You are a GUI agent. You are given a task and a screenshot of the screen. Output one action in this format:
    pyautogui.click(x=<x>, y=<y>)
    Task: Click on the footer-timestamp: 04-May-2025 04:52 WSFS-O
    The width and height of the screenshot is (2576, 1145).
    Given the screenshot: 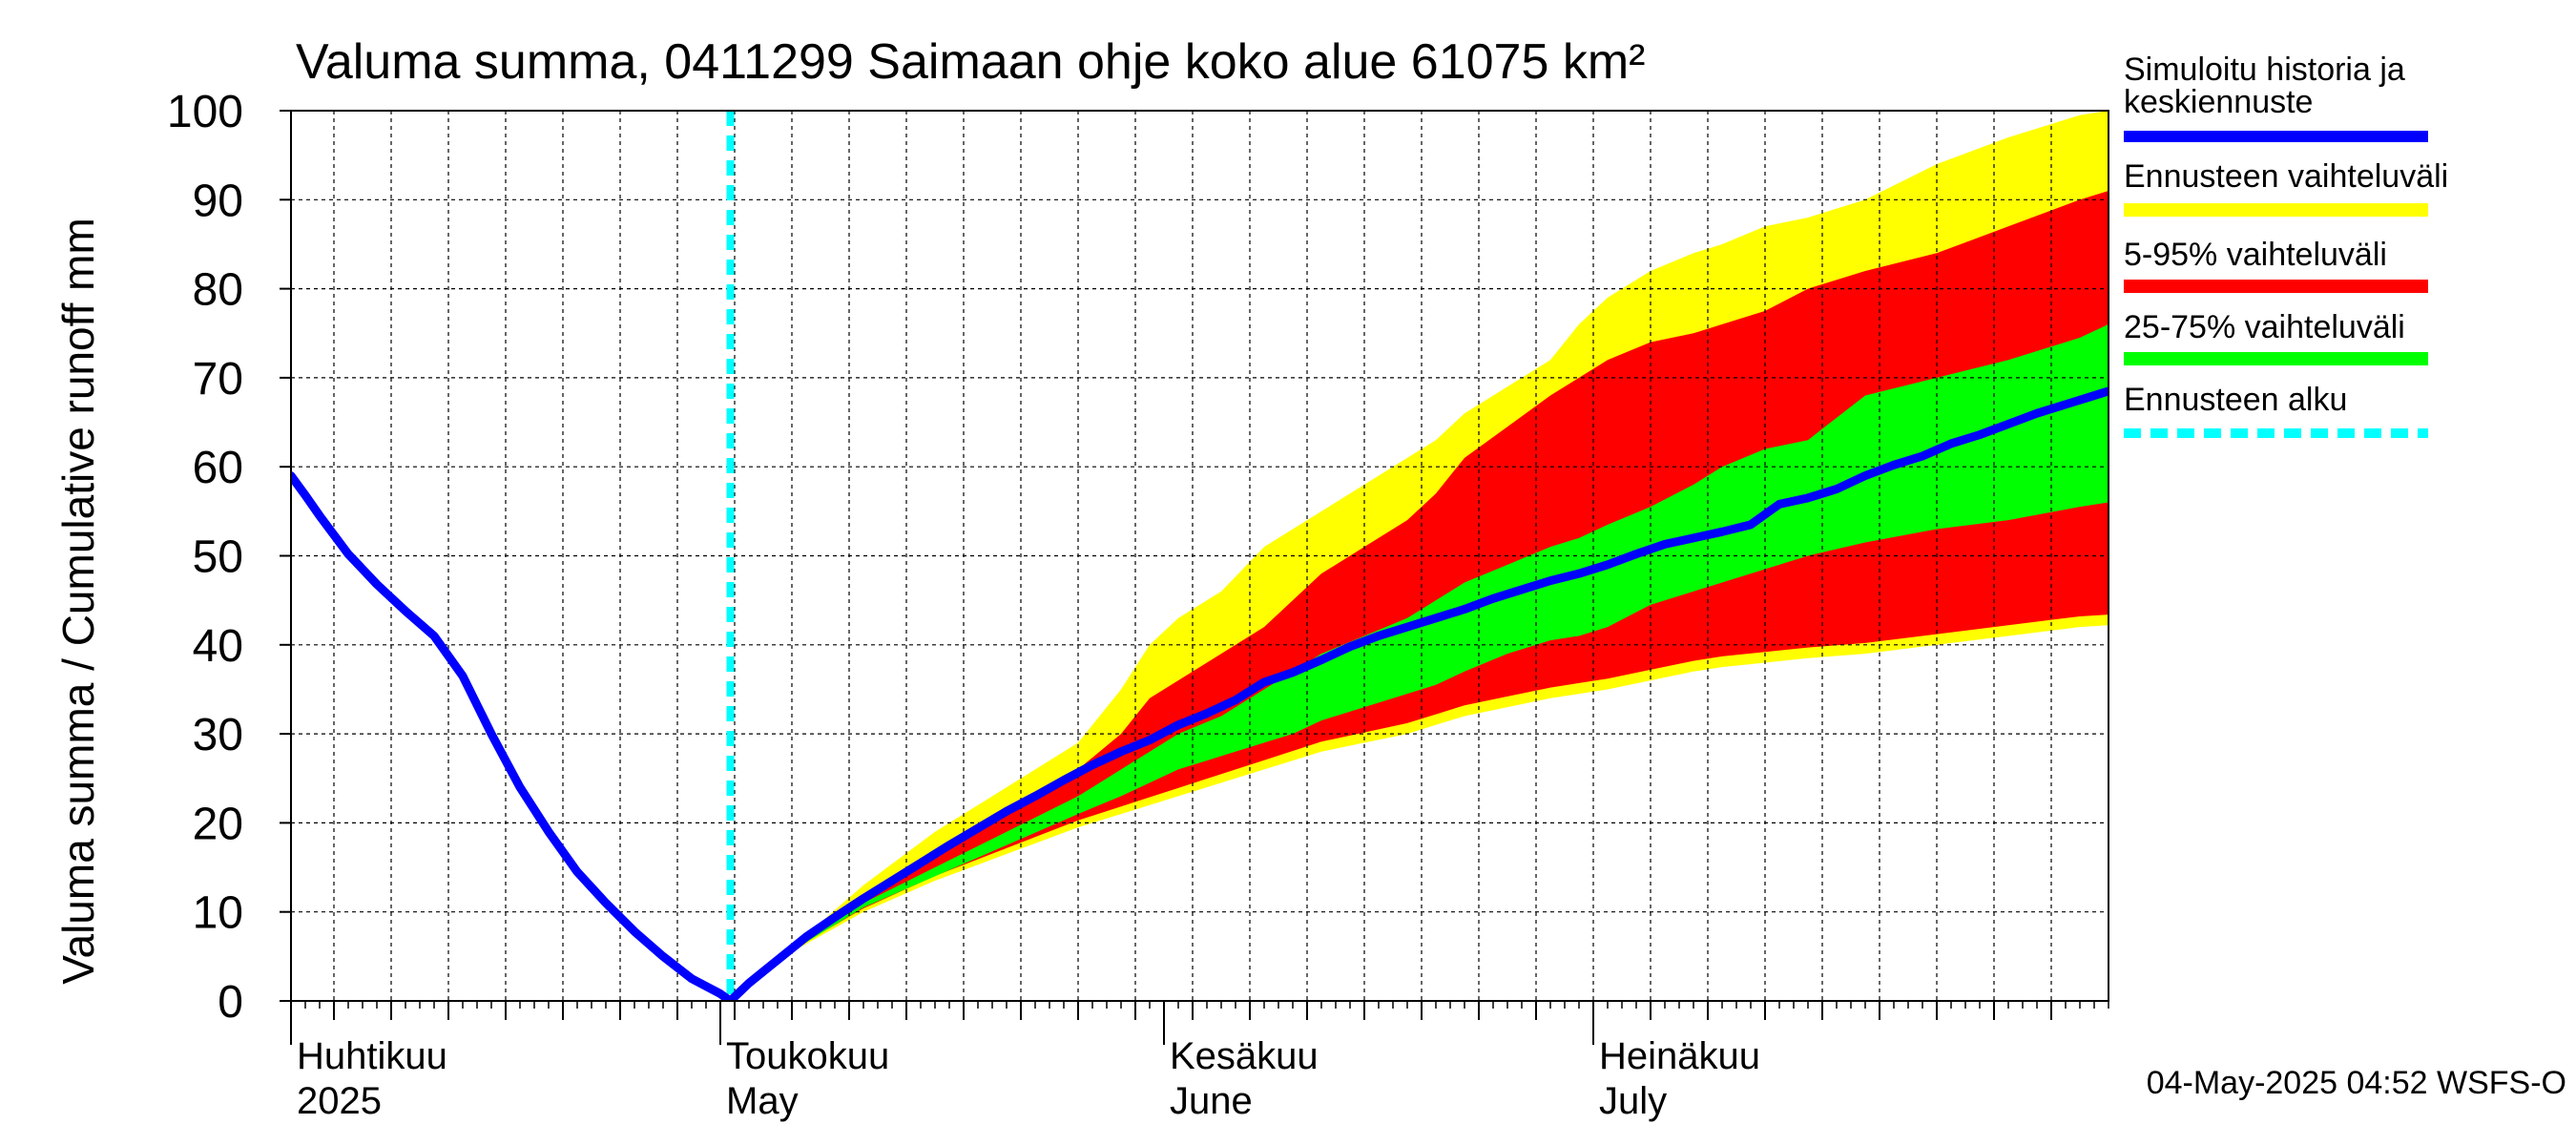 What is the action you would take?
    pyautogui.click(x=2356, y=1083)
    